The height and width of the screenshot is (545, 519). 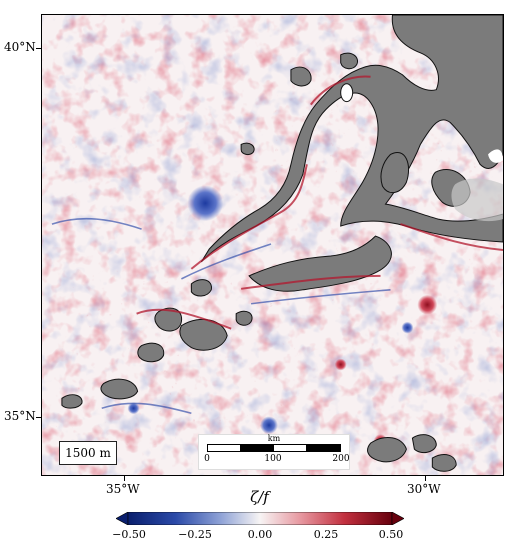 I want to click on colorbar-tick-neg050: −0.50, so click(x=129, y=534).